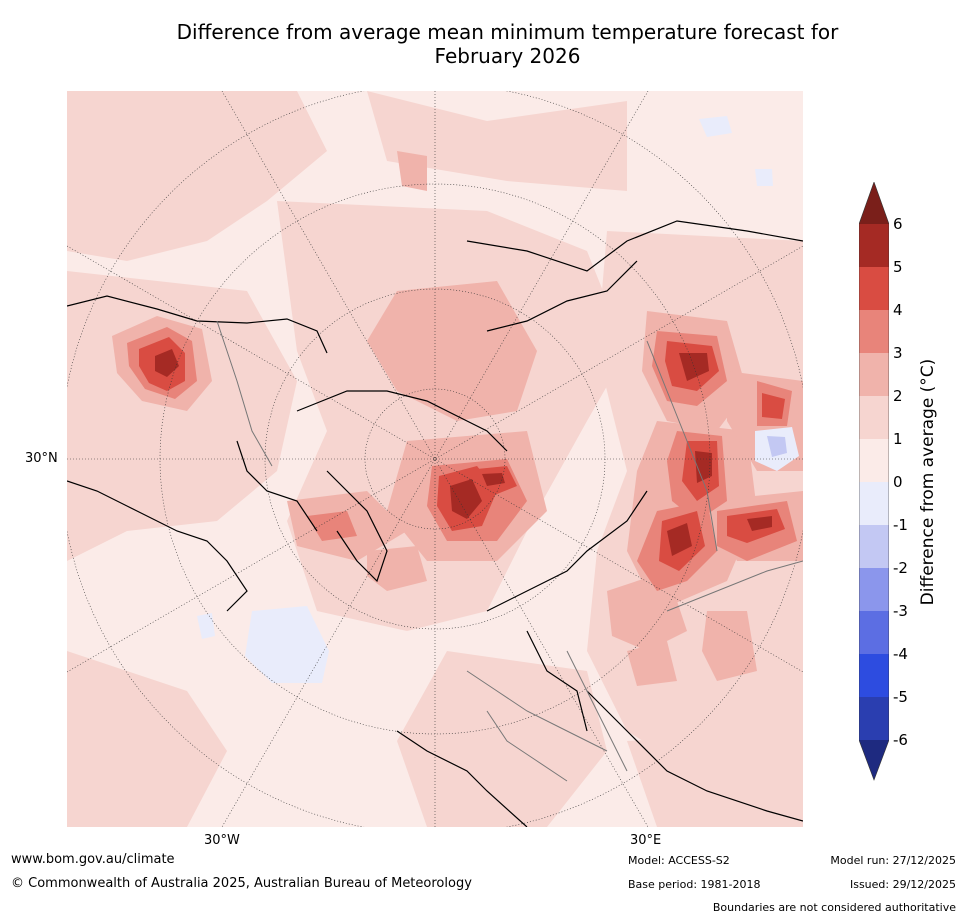  Describe the element at coordinates (679, 860) in the screenshot. I see `model-name: Model: ACCESS-S2` at that location.